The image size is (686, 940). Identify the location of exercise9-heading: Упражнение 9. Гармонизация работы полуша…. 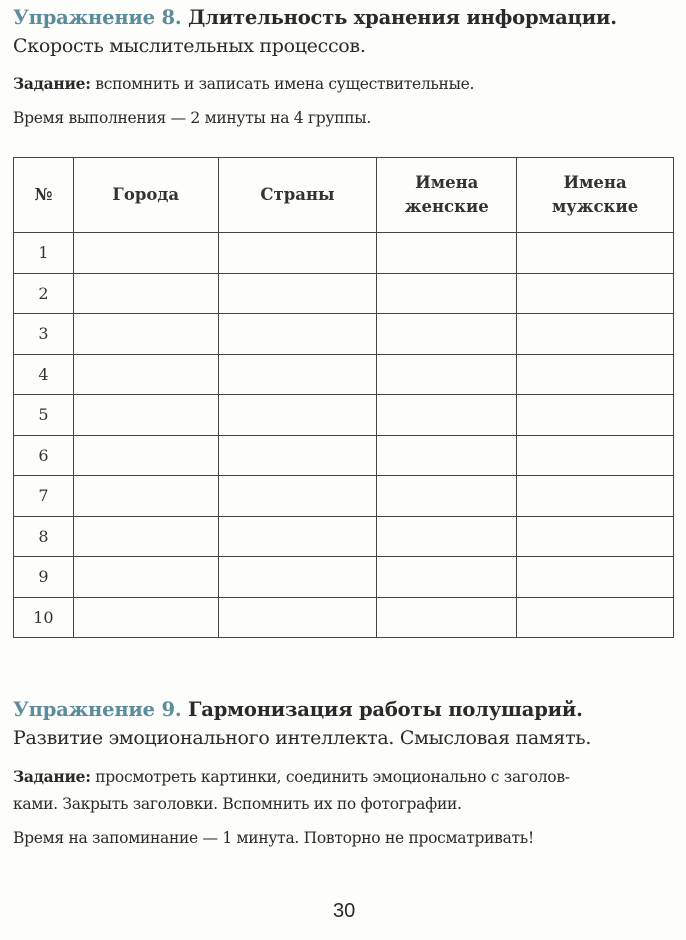
(298, 709).